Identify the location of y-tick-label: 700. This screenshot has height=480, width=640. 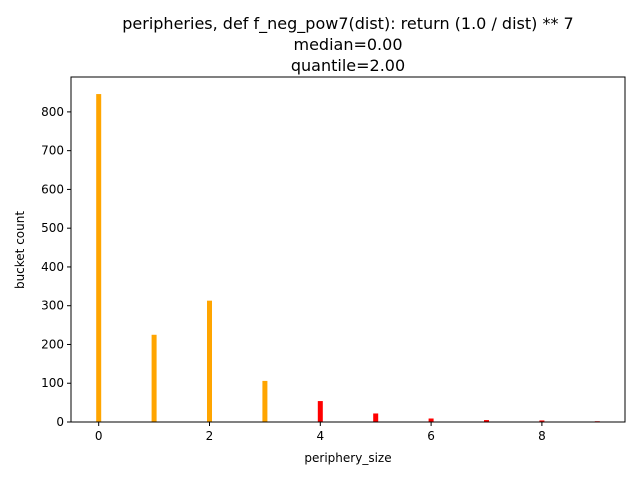
(52, 151).